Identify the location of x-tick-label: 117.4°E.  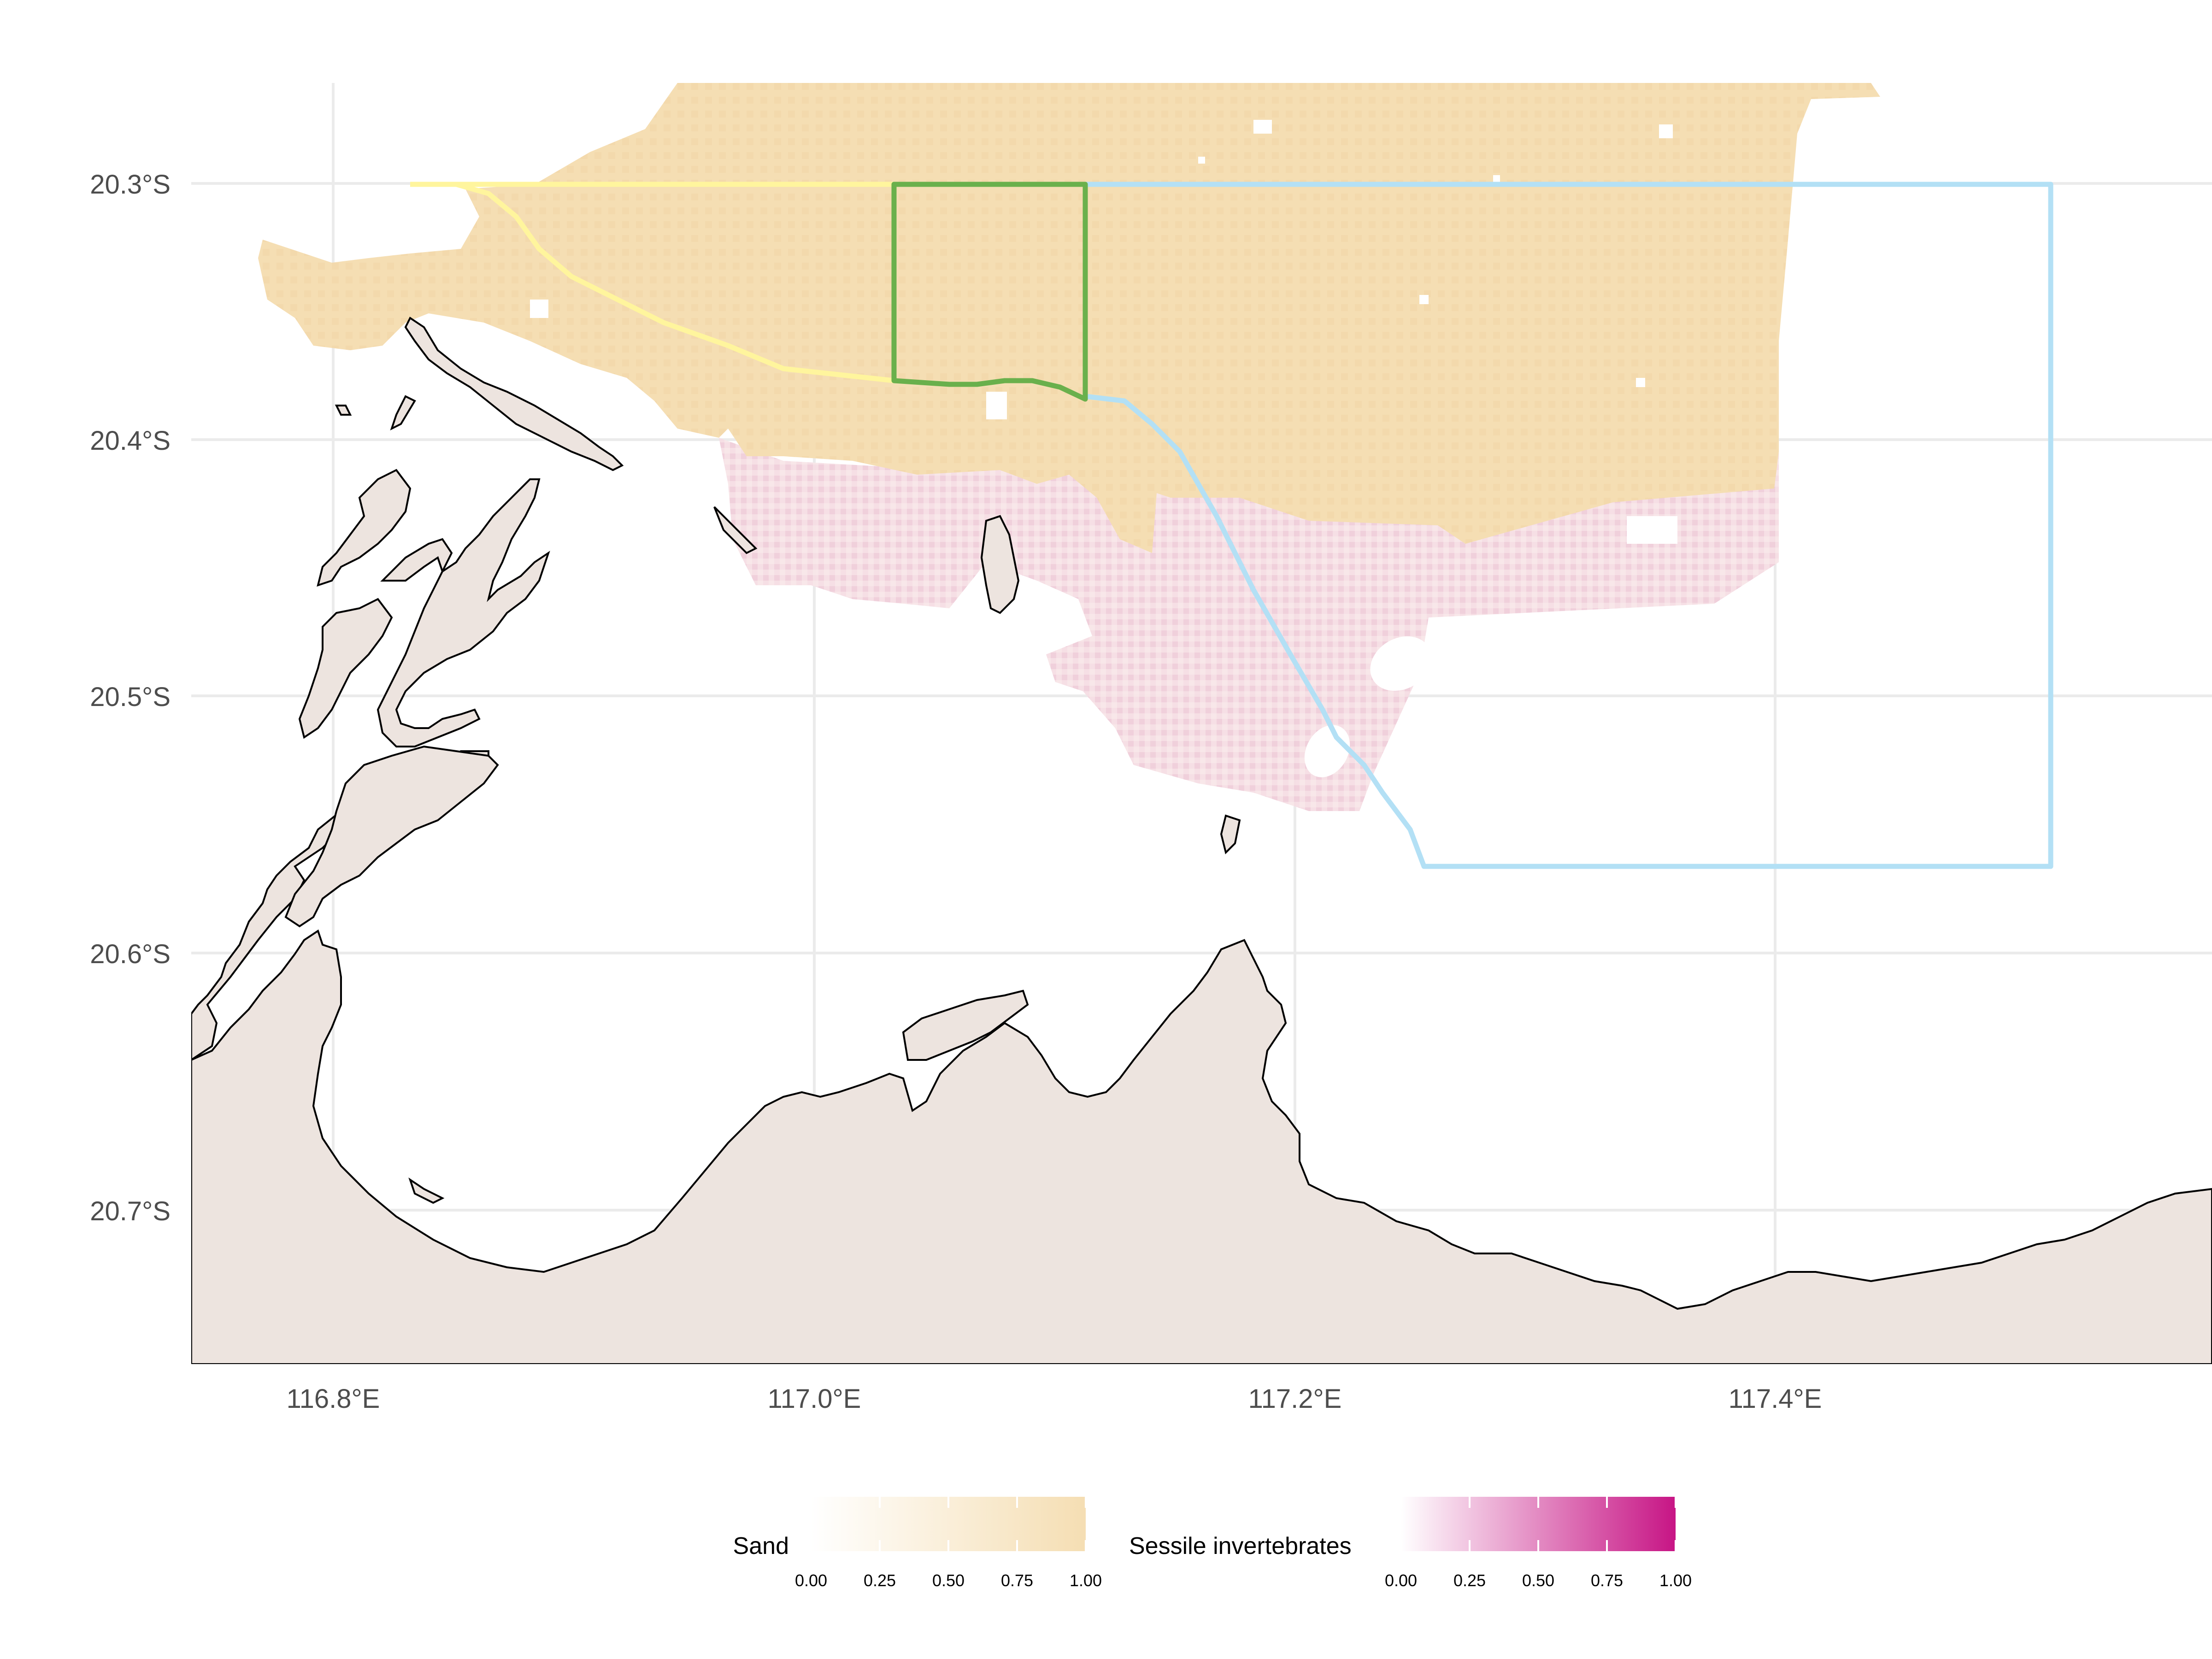
(1775, 1399).